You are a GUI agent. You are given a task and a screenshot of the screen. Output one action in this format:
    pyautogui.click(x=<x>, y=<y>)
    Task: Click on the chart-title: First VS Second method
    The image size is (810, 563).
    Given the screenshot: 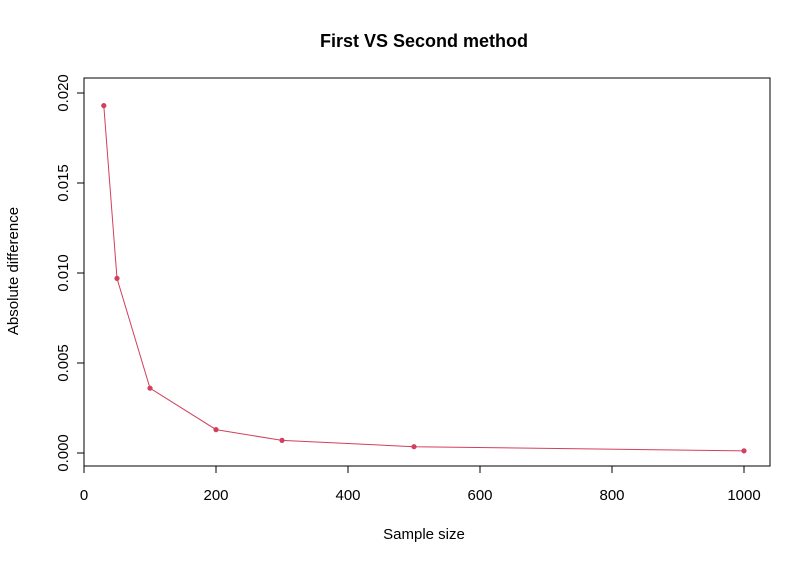 What is the action you would take?
    pyautogui.click(x=424, y=41)
    